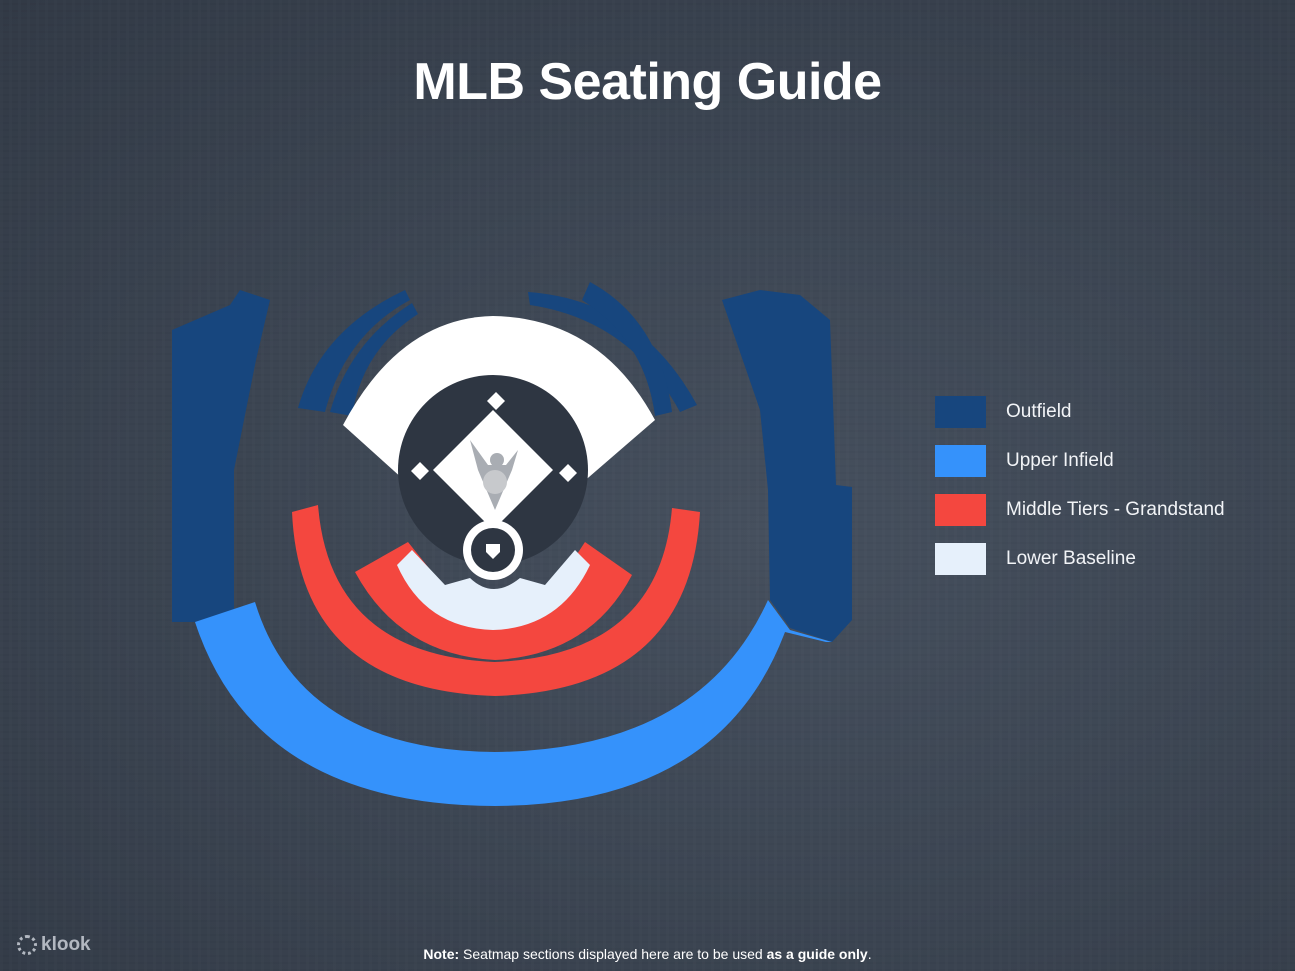 The image size is (1295, 971). Describe the element at coordinates (441, 954) in the screenshot. I see `note-prefix: Note:` at that location.